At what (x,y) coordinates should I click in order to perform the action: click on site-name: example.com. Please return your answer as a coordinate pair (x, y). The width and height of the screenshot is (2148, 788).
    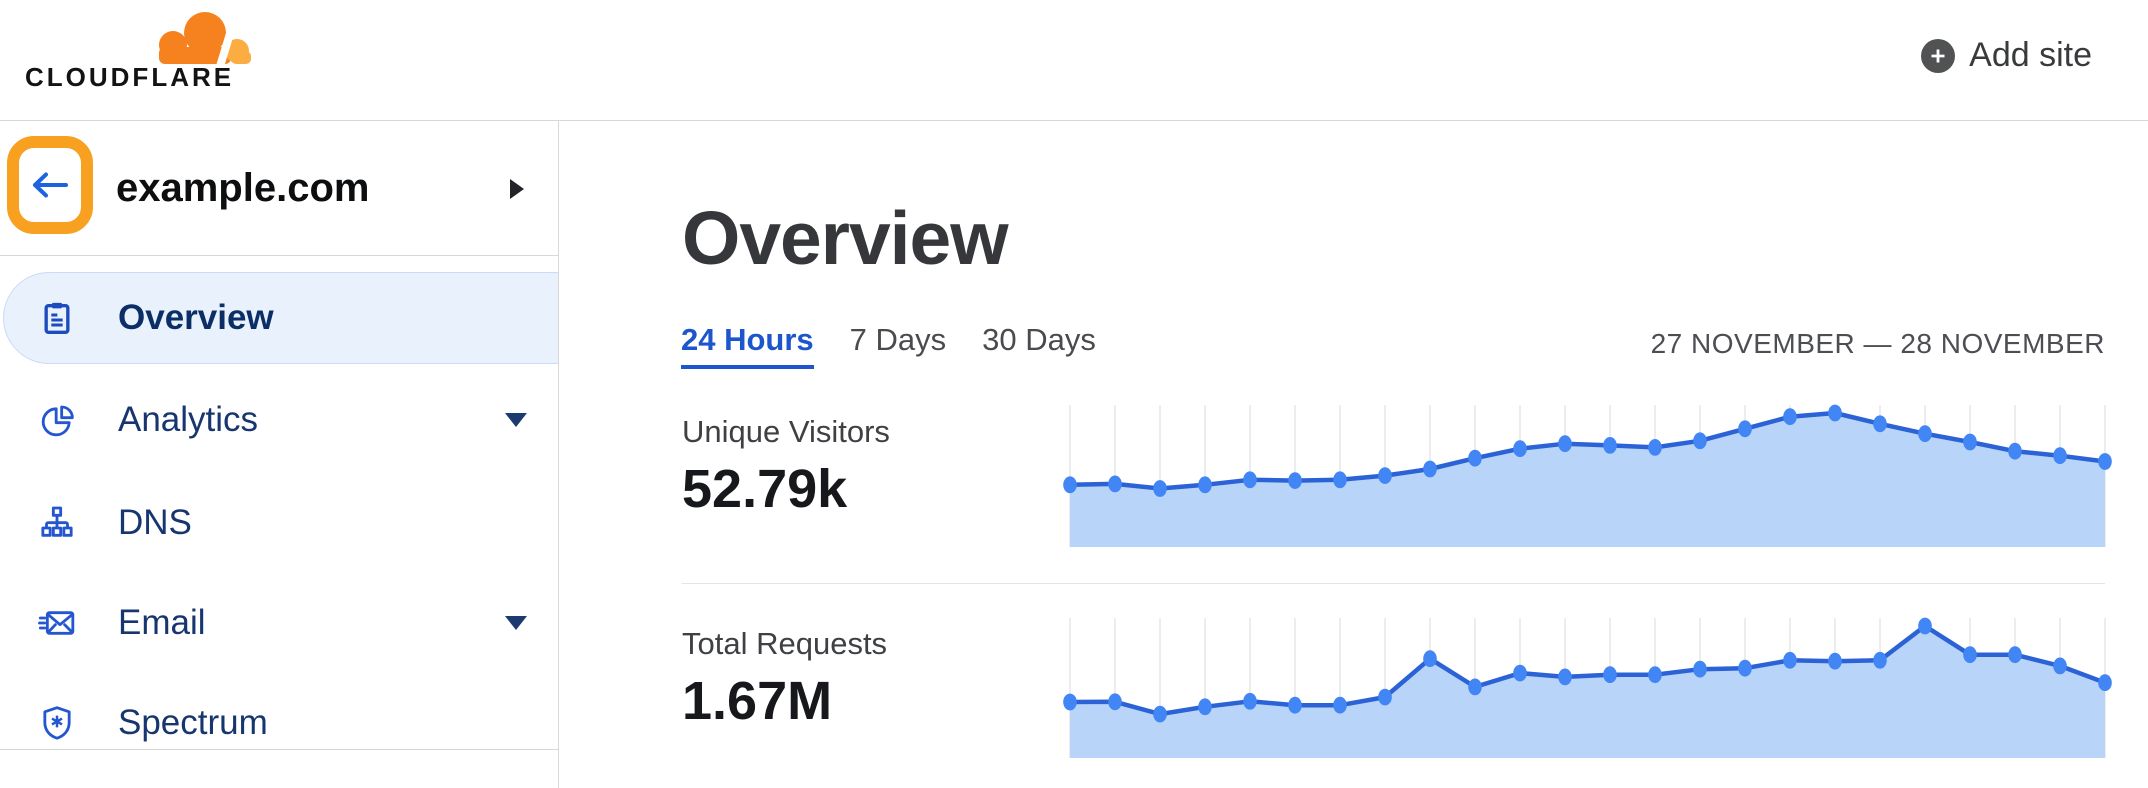
    Looking at the image, I should click on (243, 188).